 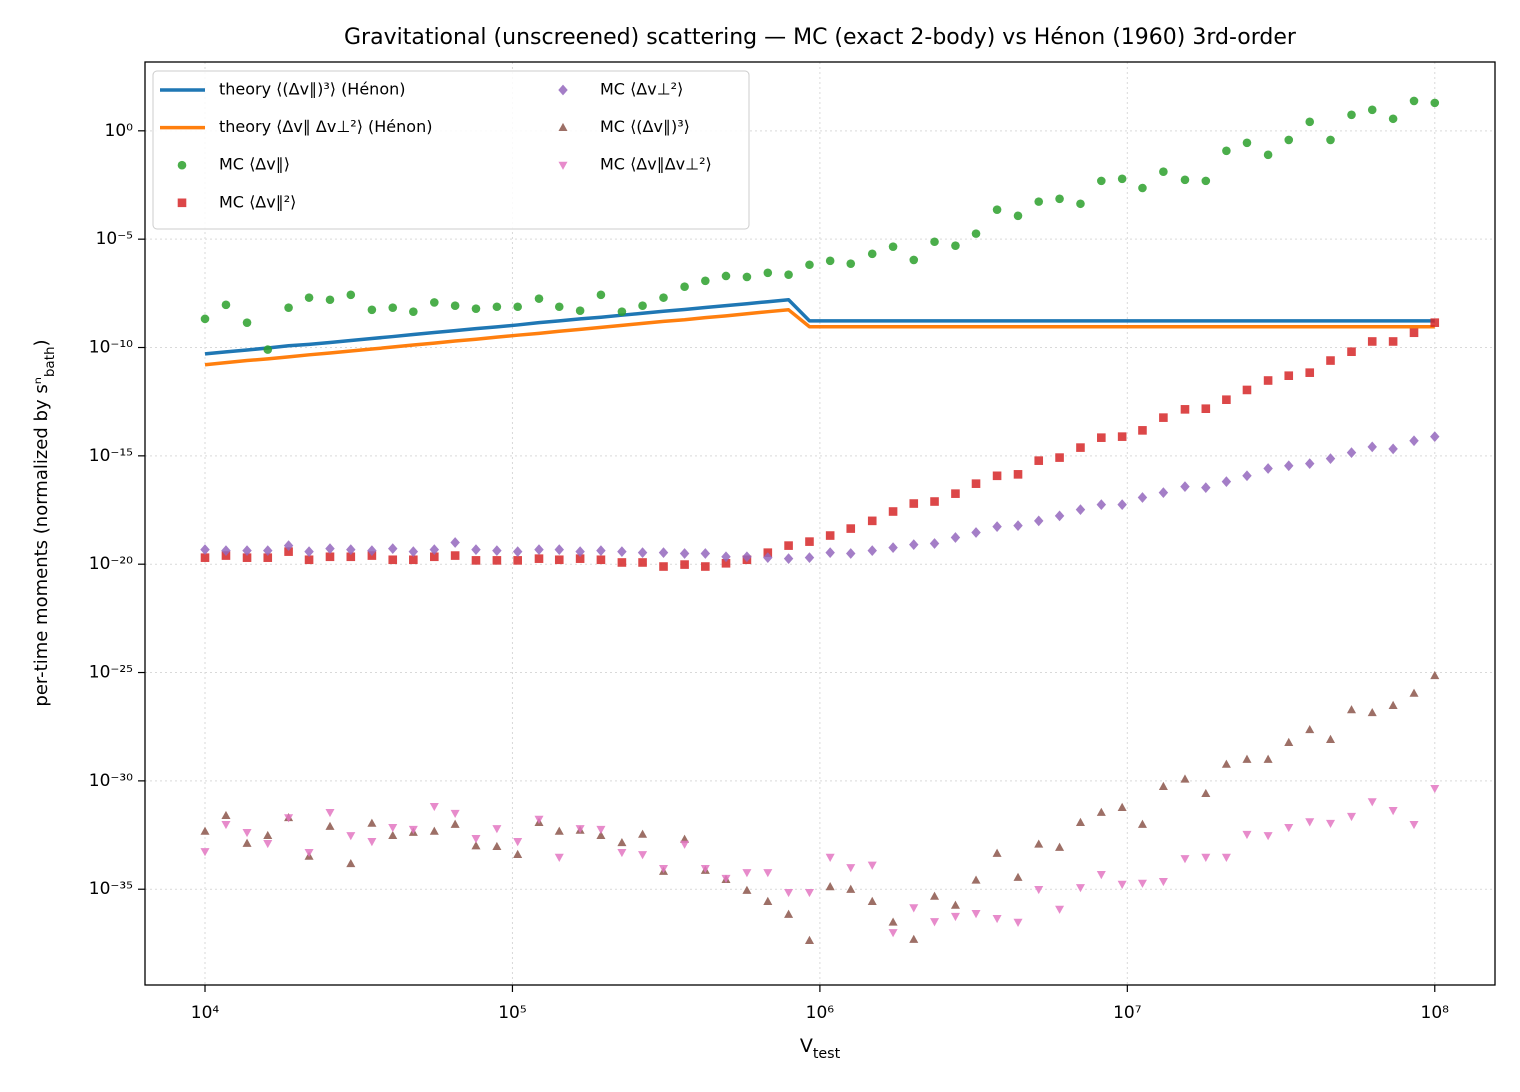 What do you see at coordinates (257, 201) in the screenshot?
I see `legend-label: MC ⟨Δv∥²⟩` at bounding box center [257, 201].